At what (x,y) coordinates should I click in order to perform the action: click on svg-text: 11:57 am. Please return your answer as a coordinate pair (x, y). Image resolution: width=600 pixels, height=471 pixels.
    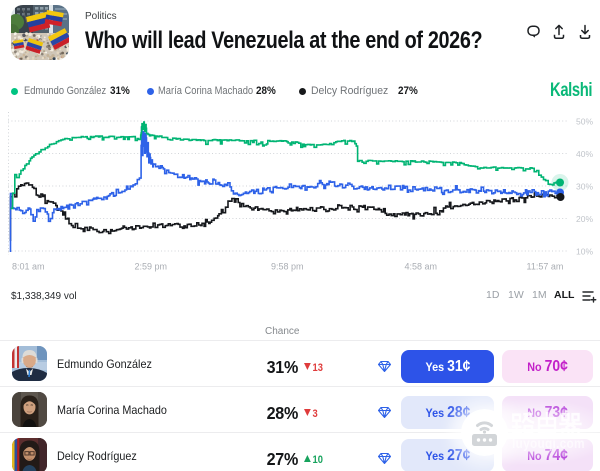
    Looking at the image, I should click on (545, 267).